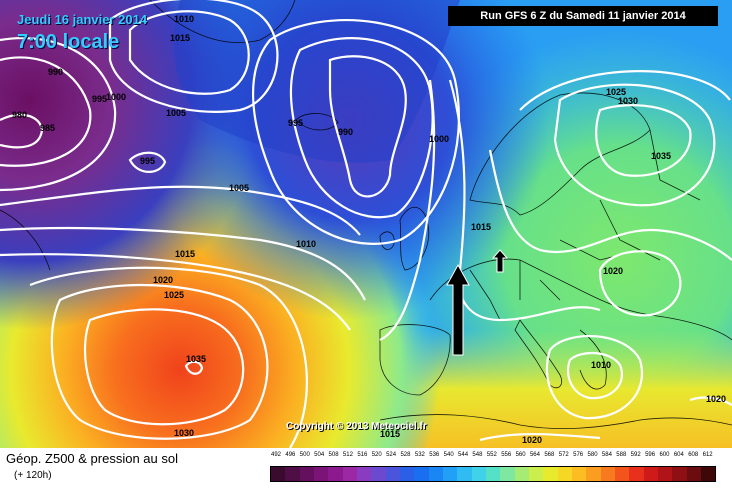  Describe the element at coordinates (434, 455) in the screenshot. I see `color-scale-label: 536` at that location.